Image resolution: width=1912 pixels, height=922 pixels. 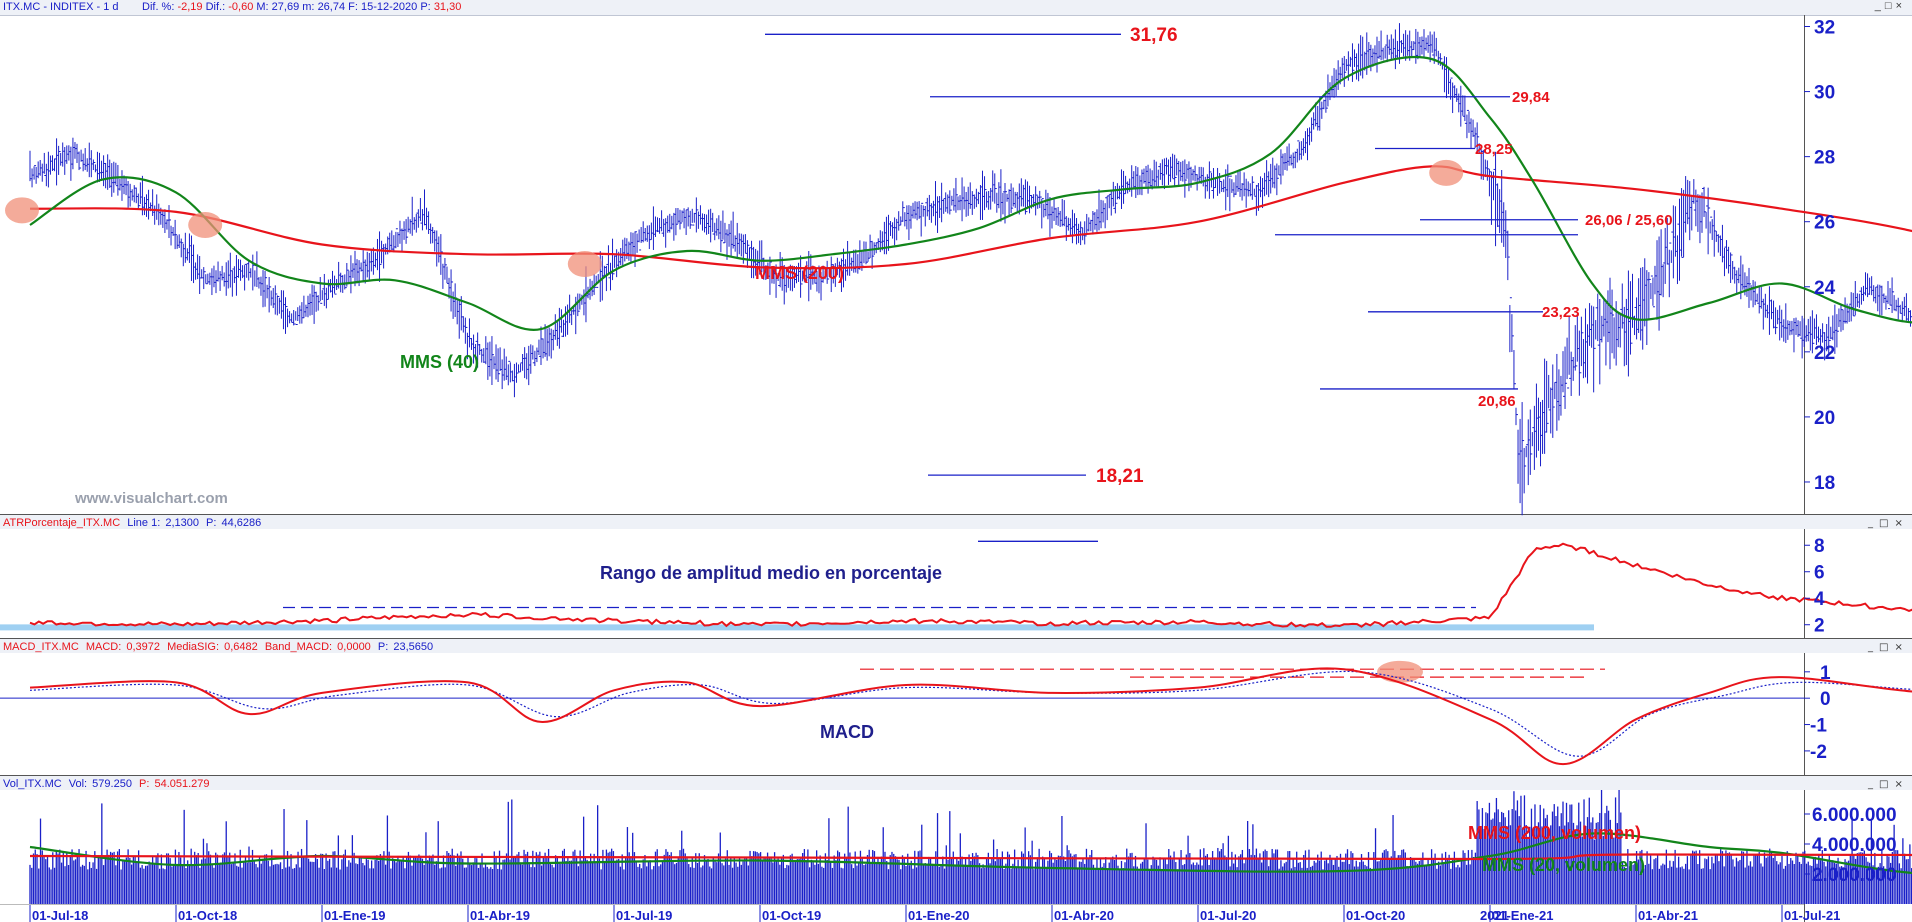 I want to click on volume-y-tick-label: 4.000.000, so click(x=1854, y=845).